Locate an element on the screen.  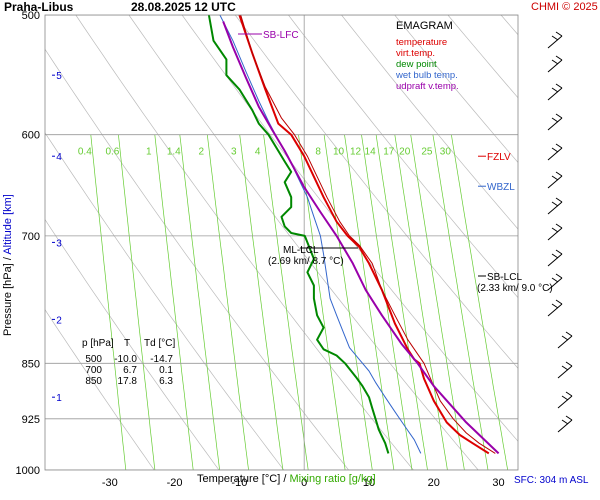
temperature-tick-label: 20 is located at coordinates (434, 483).